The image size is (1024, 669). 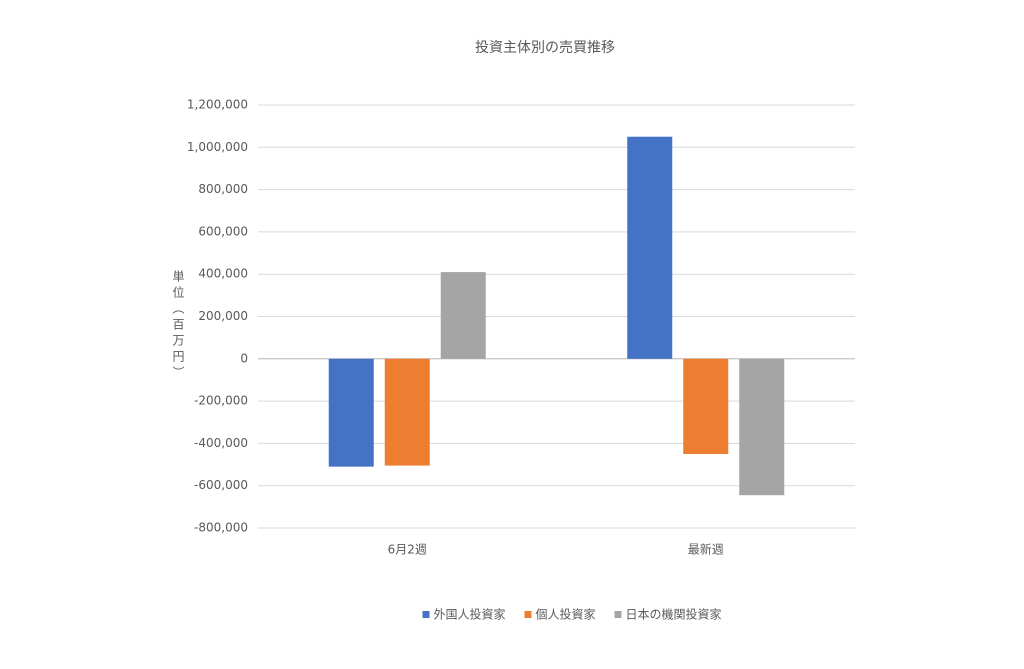 What do you see at coordinates (566, 614) in the screenshot?
I see `legend-label: 個人投資家` at bounding box center [566, 614].